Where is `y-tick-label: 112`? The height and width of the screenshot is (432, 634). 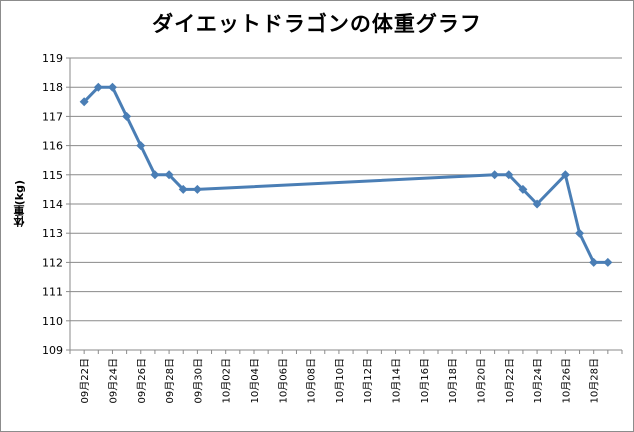 y-tick-label: 112 is located at coordinates (52, 262).